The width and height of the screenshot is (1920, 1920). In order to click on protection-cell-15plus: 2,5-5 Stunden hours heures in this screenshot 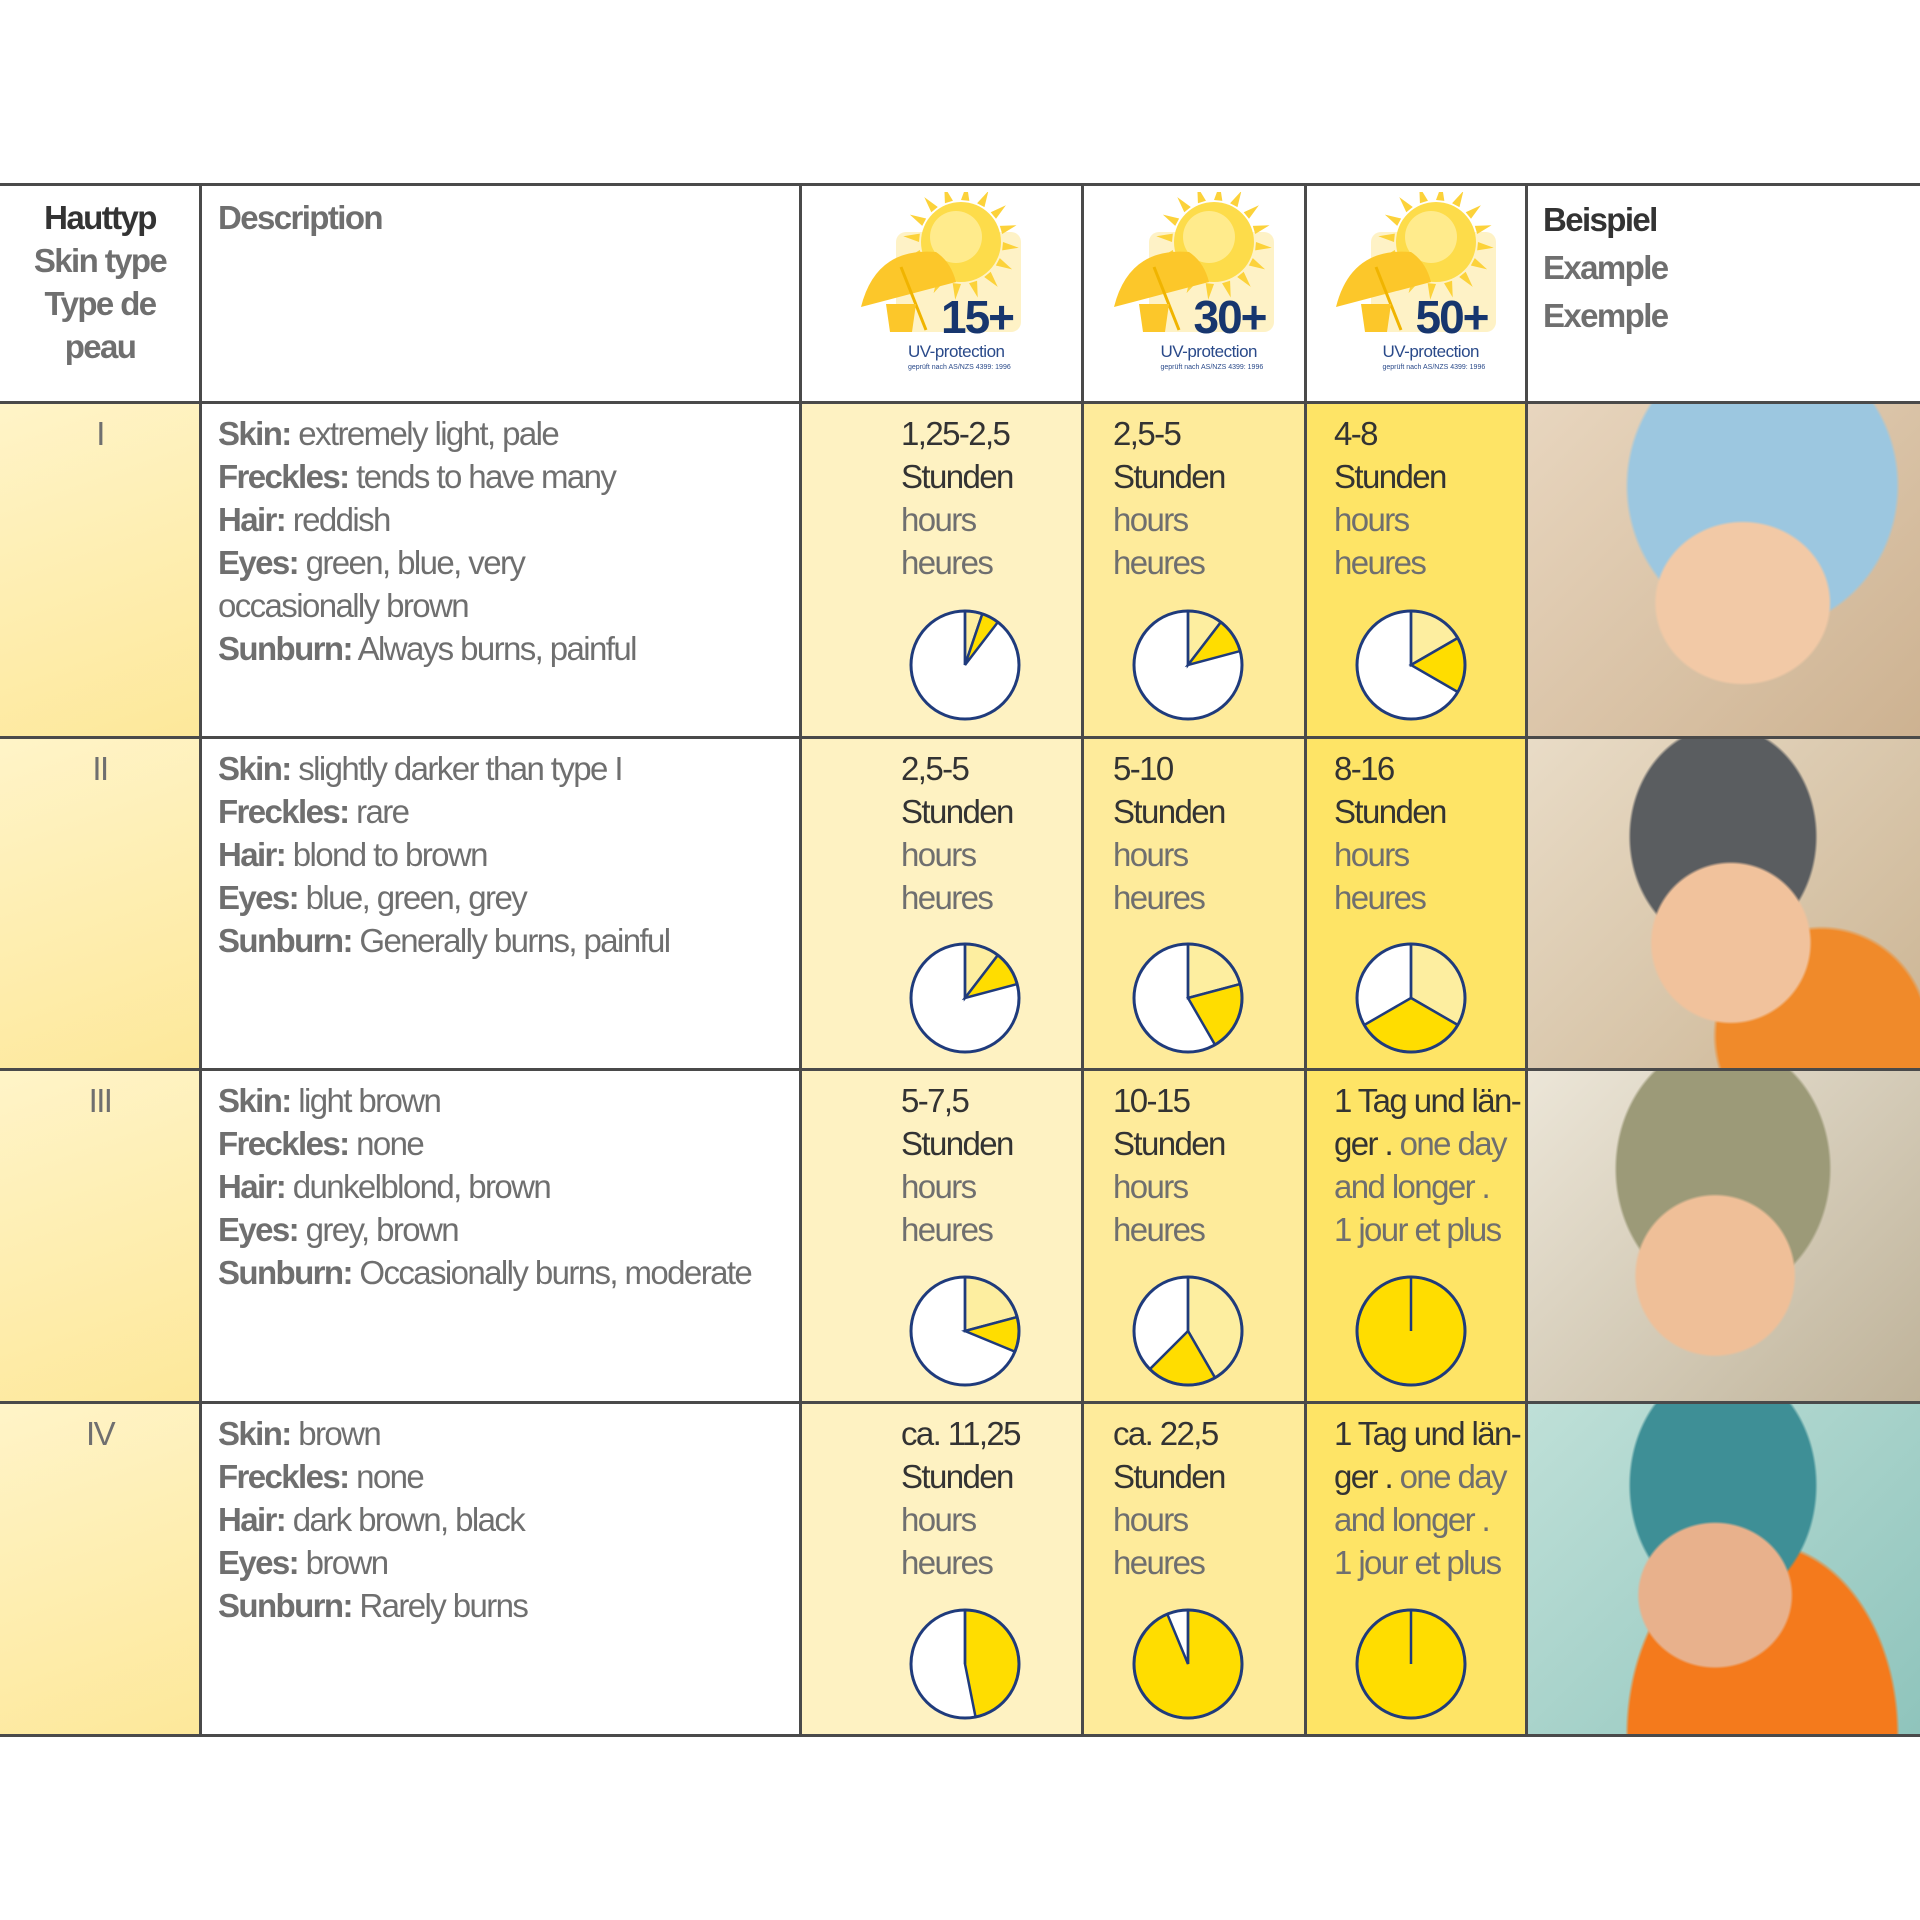, I will do `click(941, 903)`.